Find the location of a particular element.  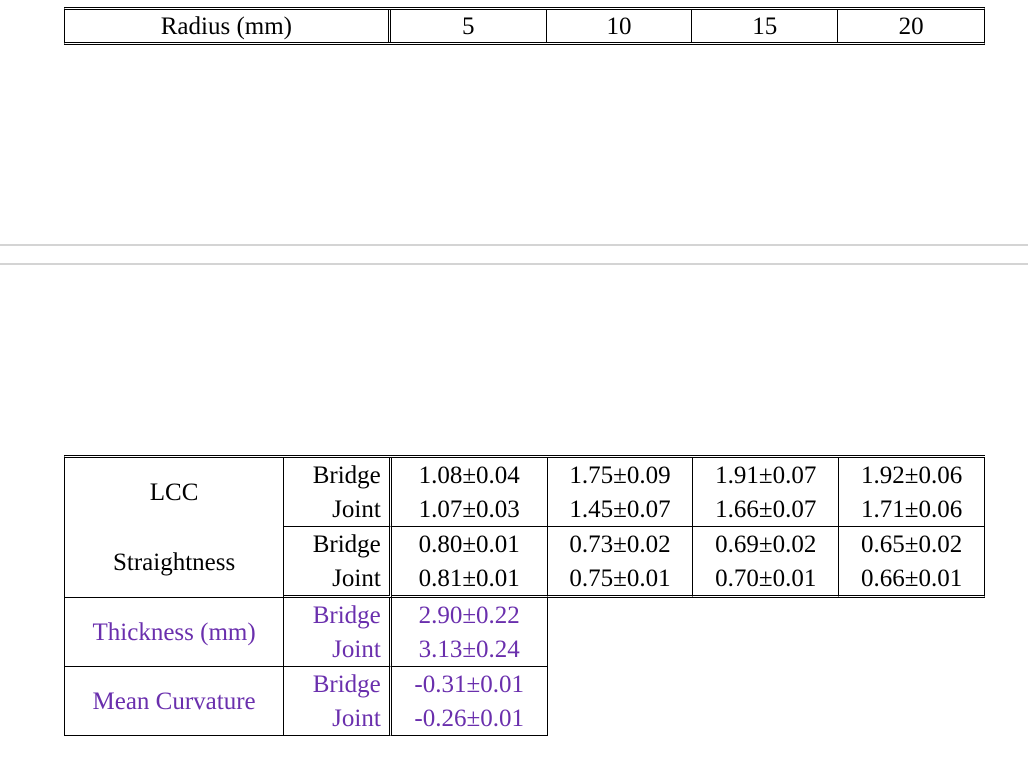

radius-value-15: 15 is located at coordinates (765, 26).